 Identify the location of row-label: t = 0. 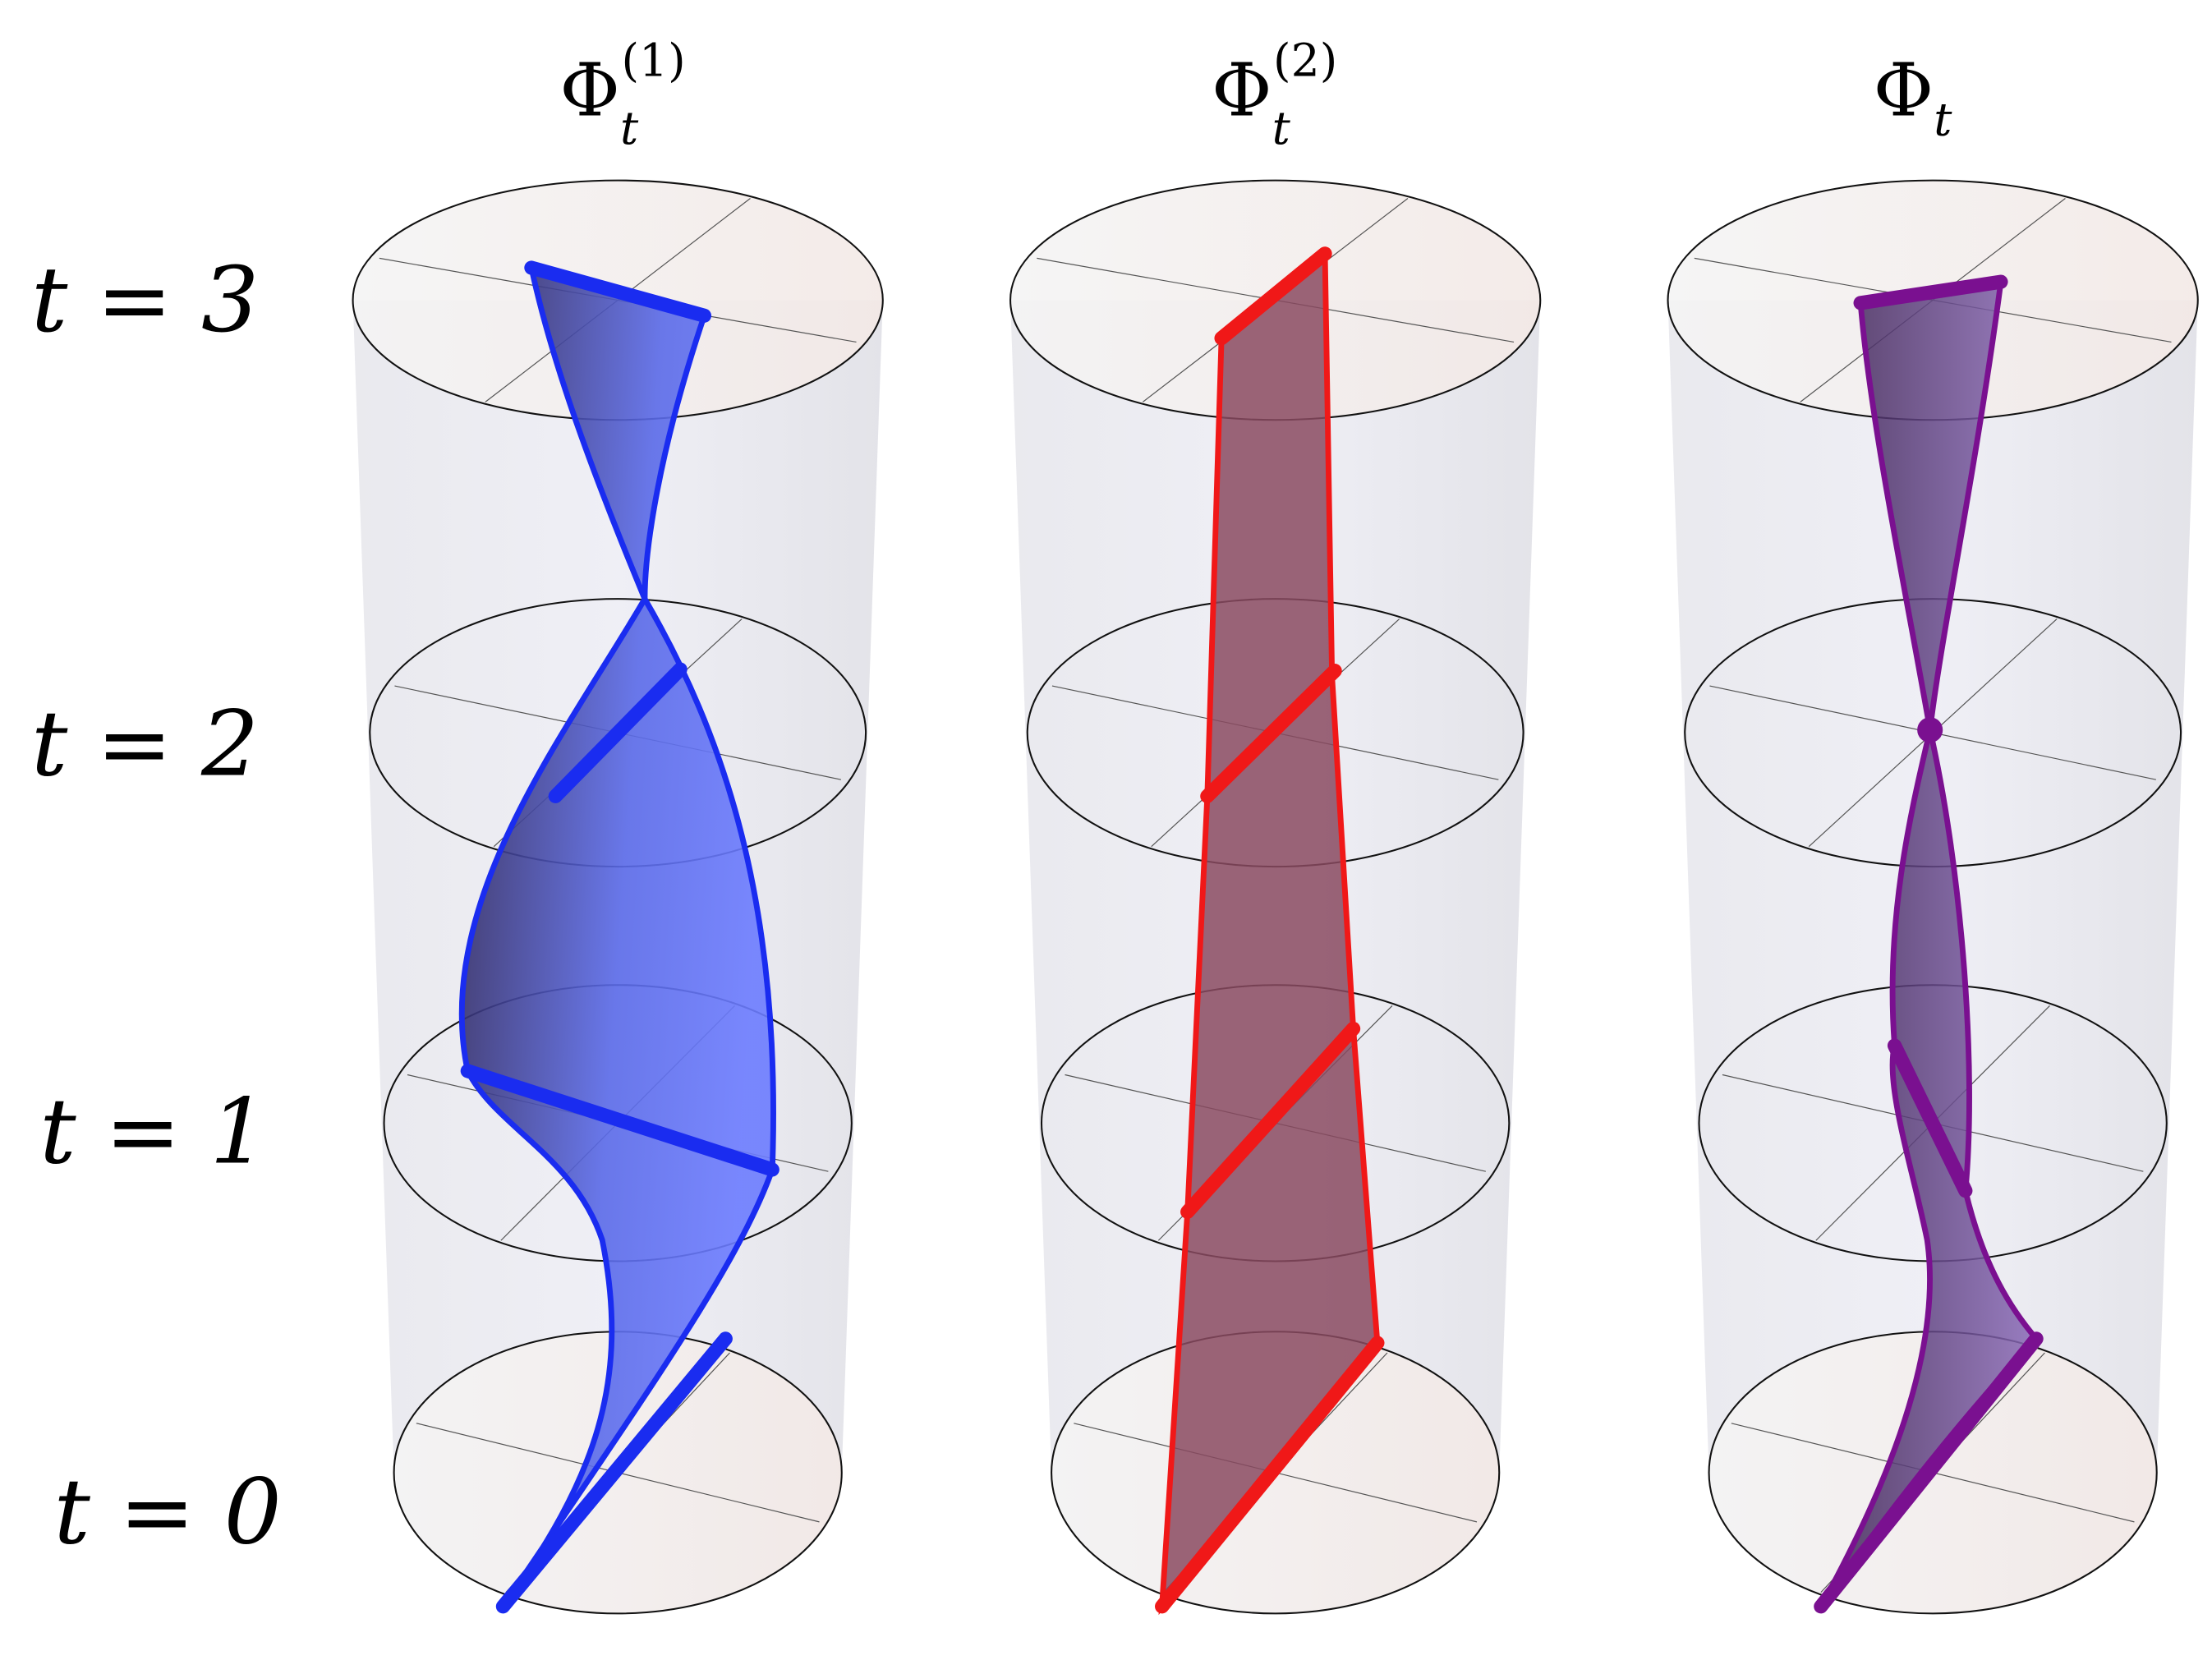
(168, 1512).